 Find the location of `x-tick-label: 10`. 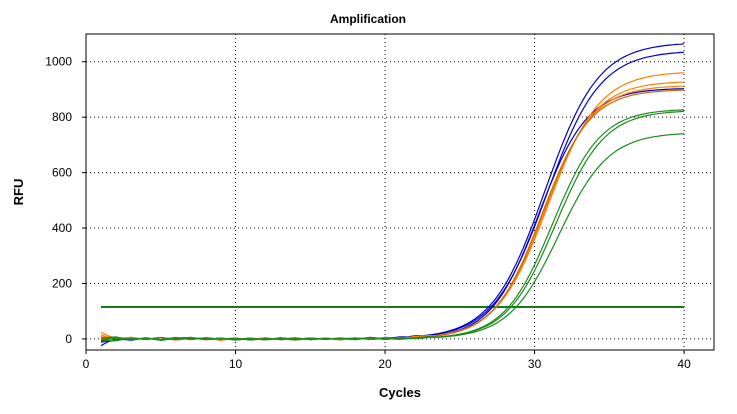

x-tick-label: 10 is located at coordinates (236, 364).